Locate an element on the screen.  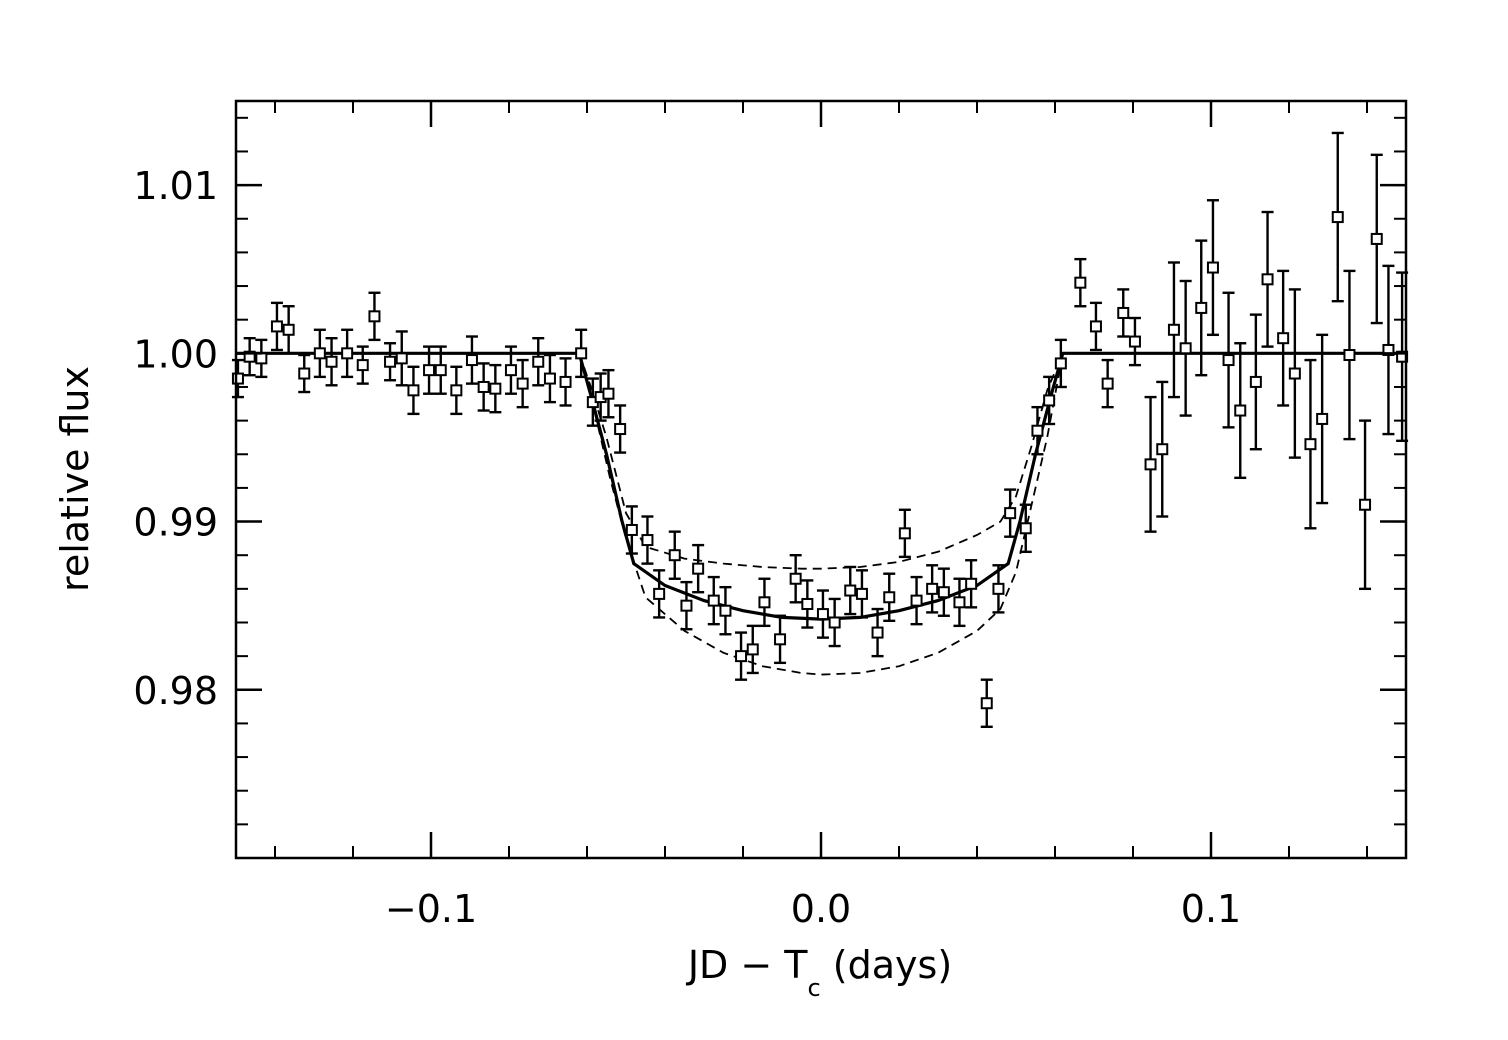
x-tick-label: 0.1 is located at coordinates (1211, 909).